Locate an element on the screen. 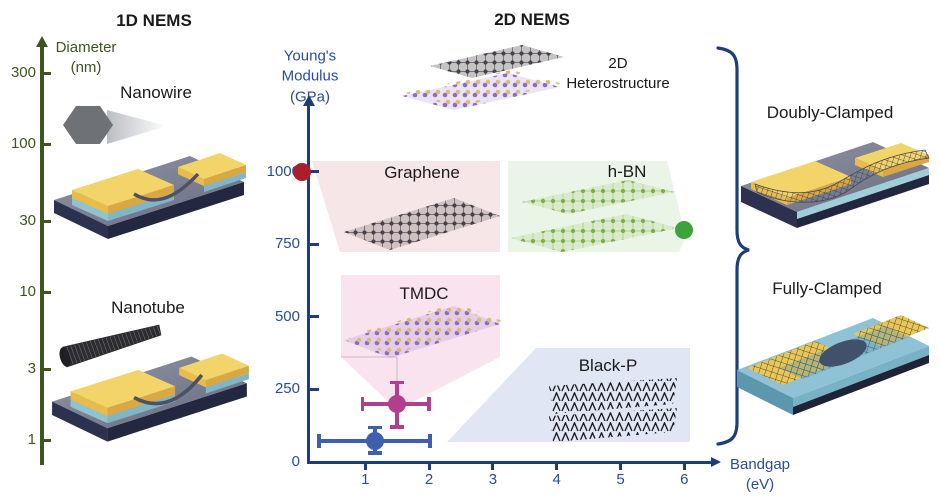  x-tick-label: 3 is located at coordinates (493, 479).